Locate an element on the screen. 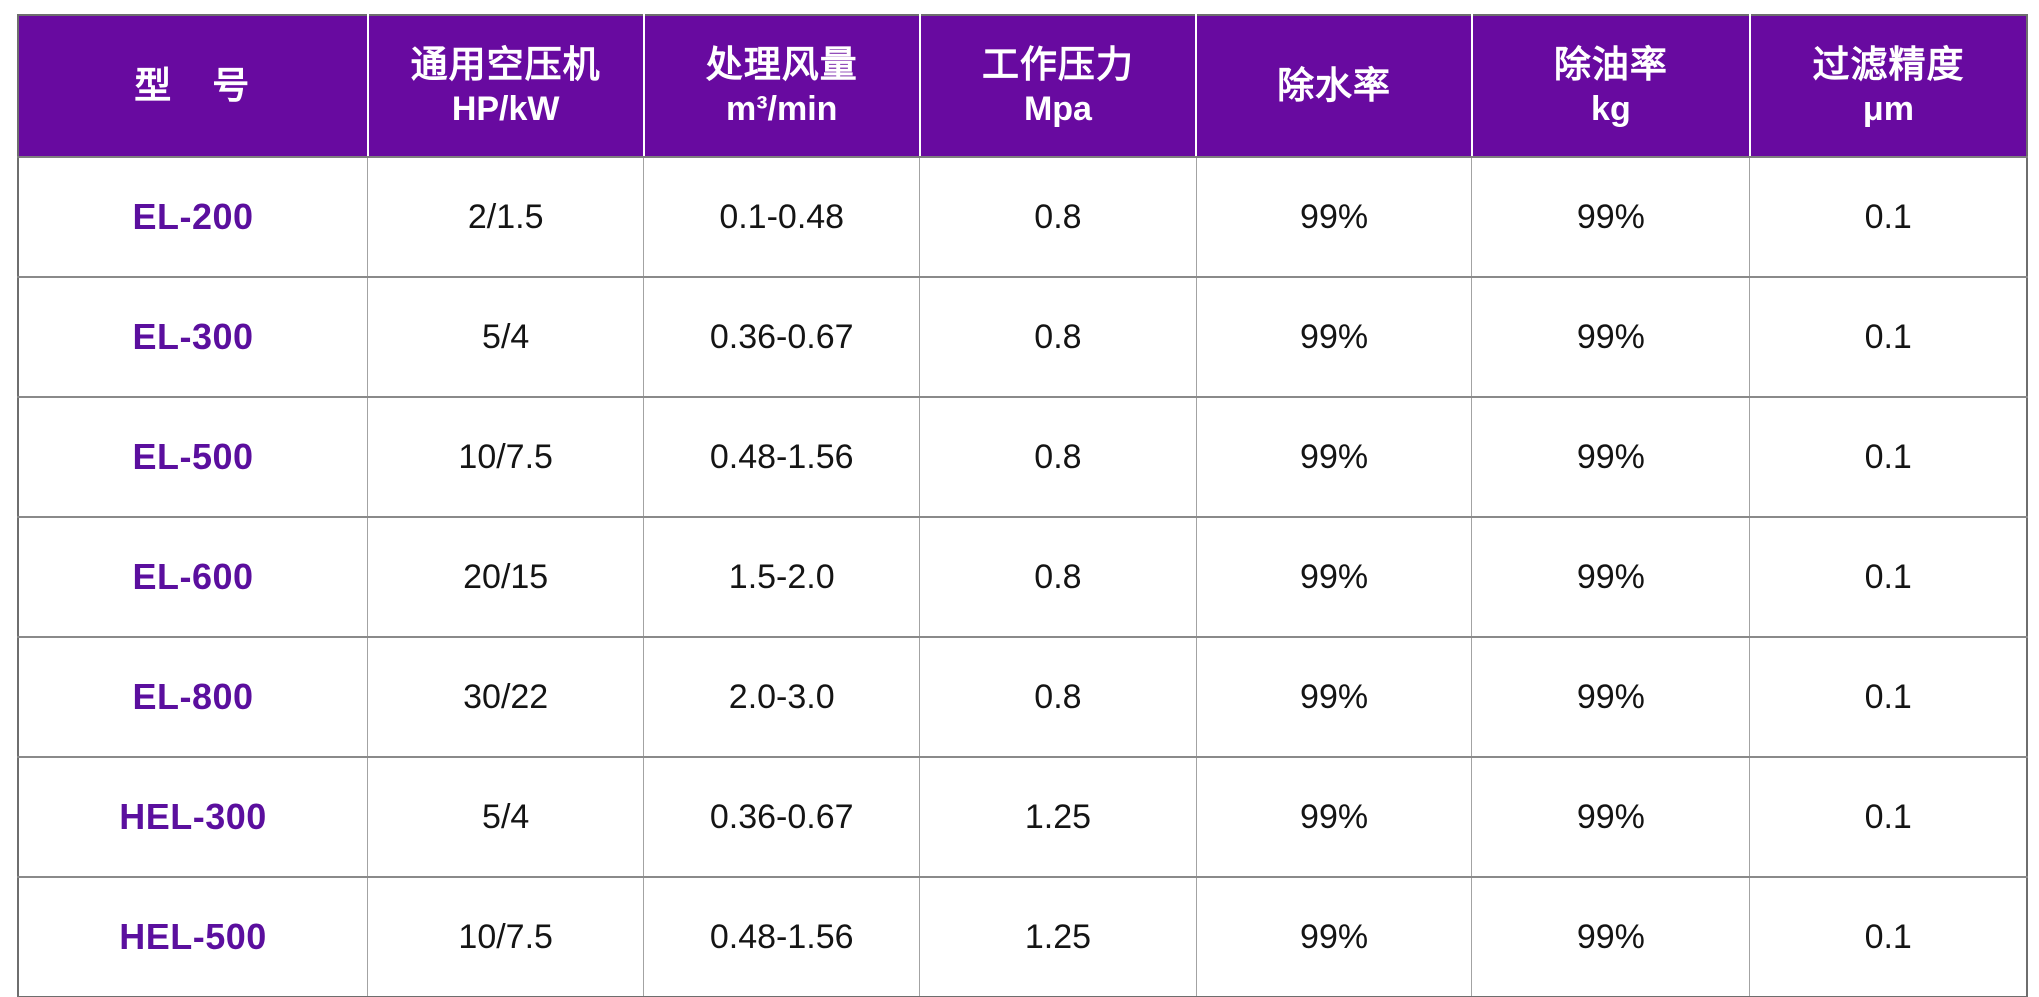 The image size is (2039, 997). cell-hp-kw: 30/22 is located at coordinates (505, 696).